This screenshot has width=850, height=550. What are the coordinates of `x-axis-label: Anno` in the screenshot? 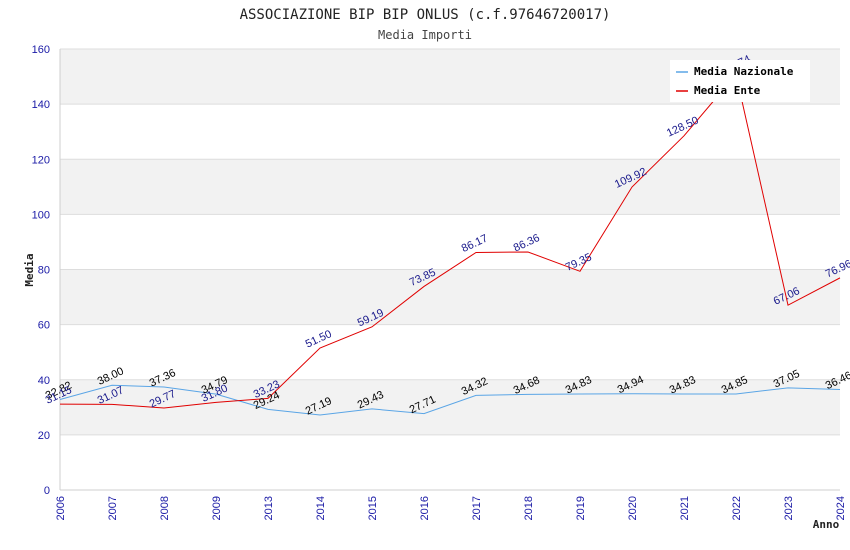 It's located at (826, 524).